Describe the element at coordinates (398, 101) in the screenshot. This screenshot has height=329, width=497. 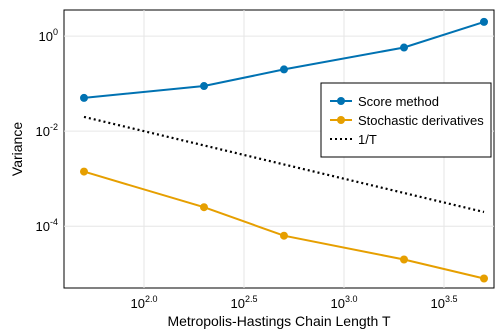
I see `legend-label-0: Score method` at that location.